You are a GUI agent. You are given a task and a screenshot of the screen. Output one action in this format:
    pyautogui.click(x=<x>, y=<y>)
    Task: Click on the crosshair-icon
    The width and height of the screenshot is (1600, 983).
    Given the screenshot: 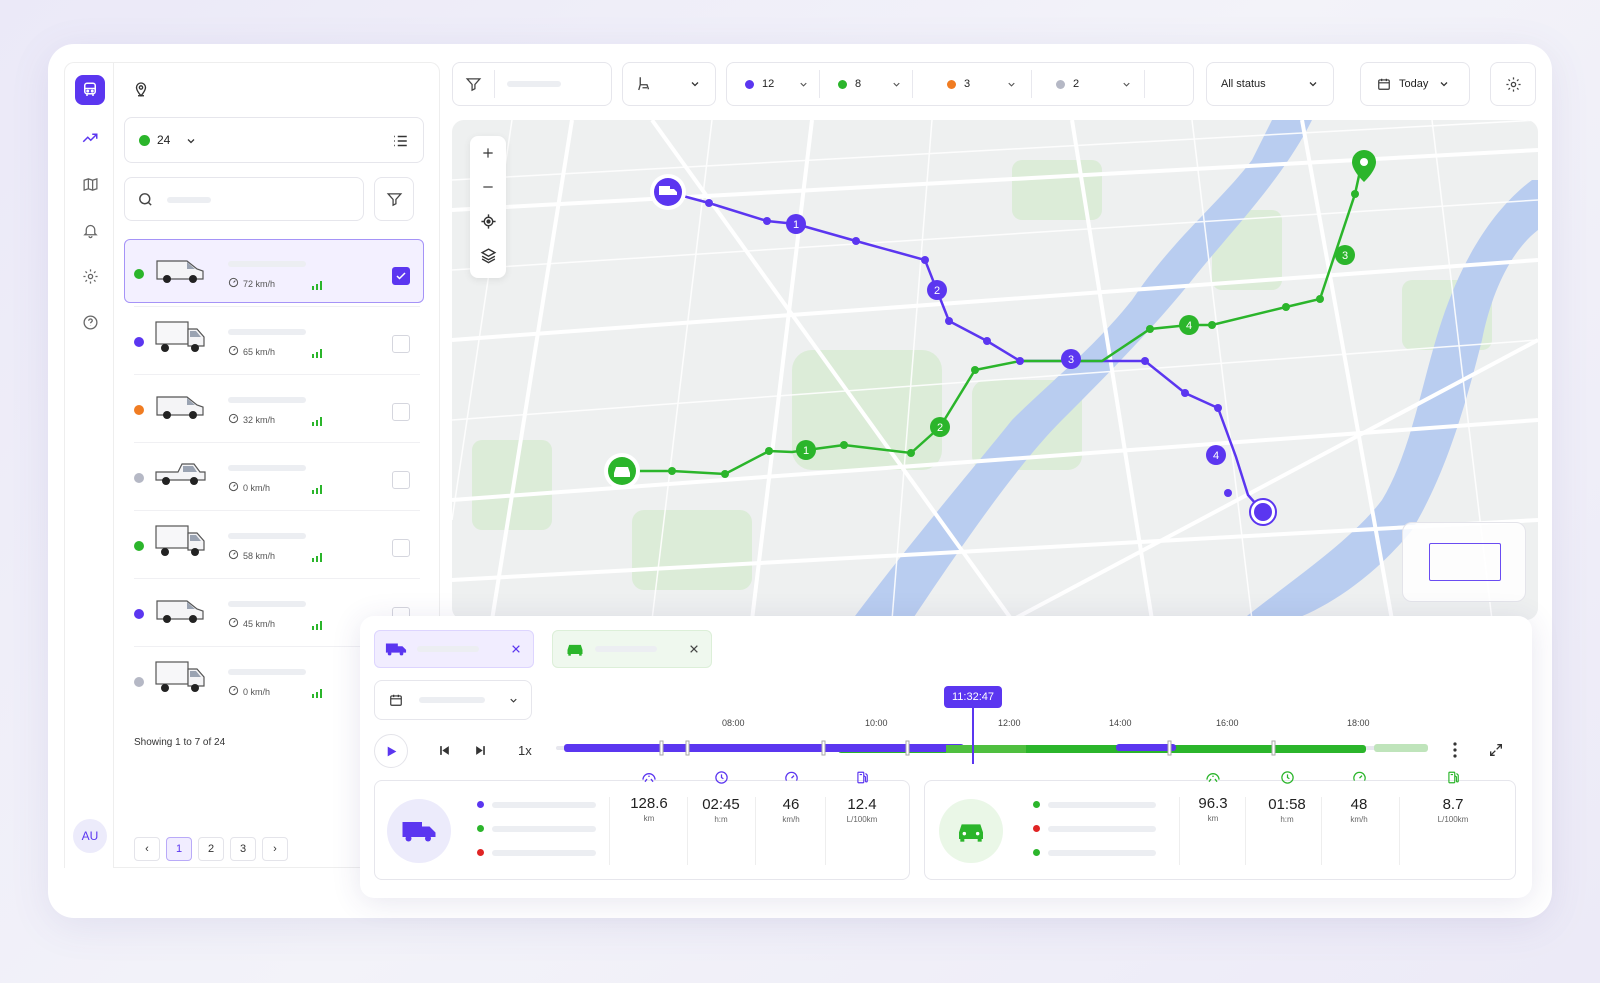 What is the action you would take?
    pyautogui.click(x=488, y=221)
    